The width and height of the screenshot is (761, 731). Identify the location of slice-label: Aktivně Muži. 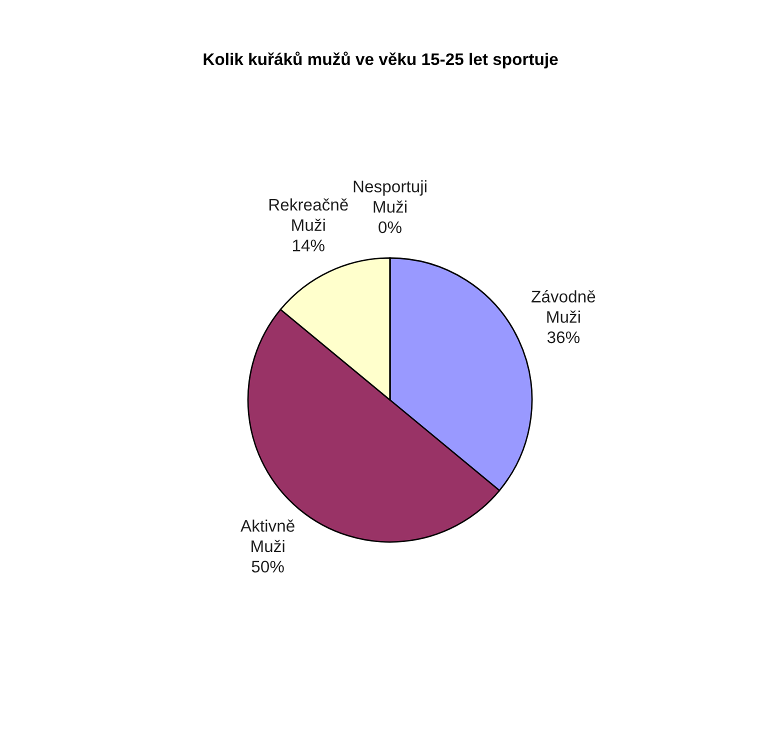
(267, 536).